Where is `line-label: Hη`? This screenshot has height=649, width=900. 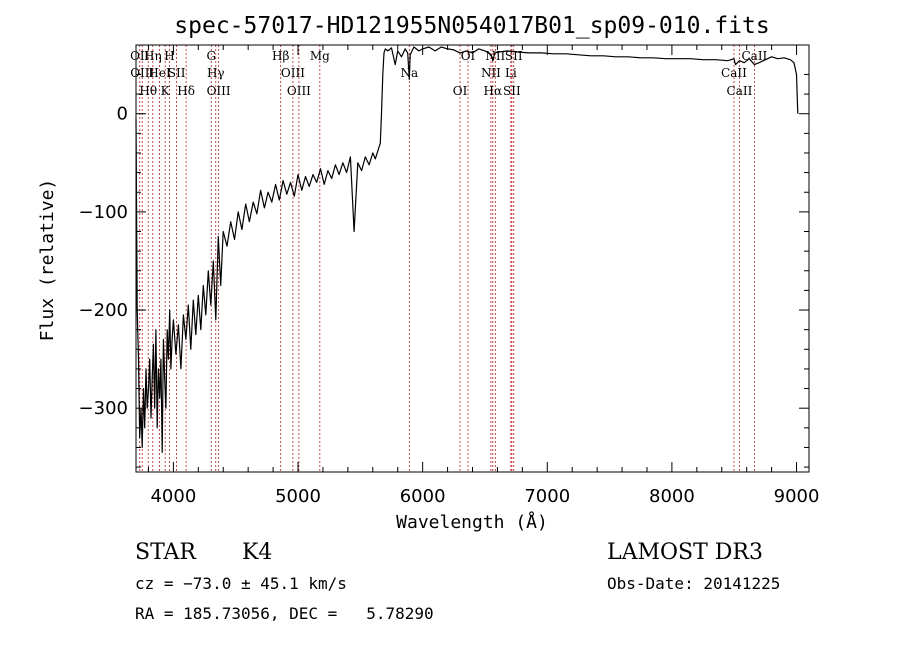 line-label: Hη is located at coordinates (153, 56).